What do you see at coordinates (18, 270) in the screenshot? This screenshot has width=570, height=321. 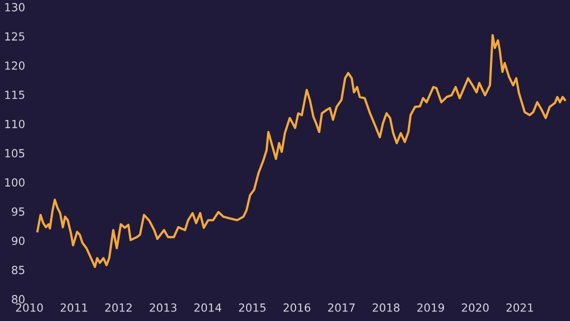 I see `y-tick-label: 85` at bounding box center [18, 270].